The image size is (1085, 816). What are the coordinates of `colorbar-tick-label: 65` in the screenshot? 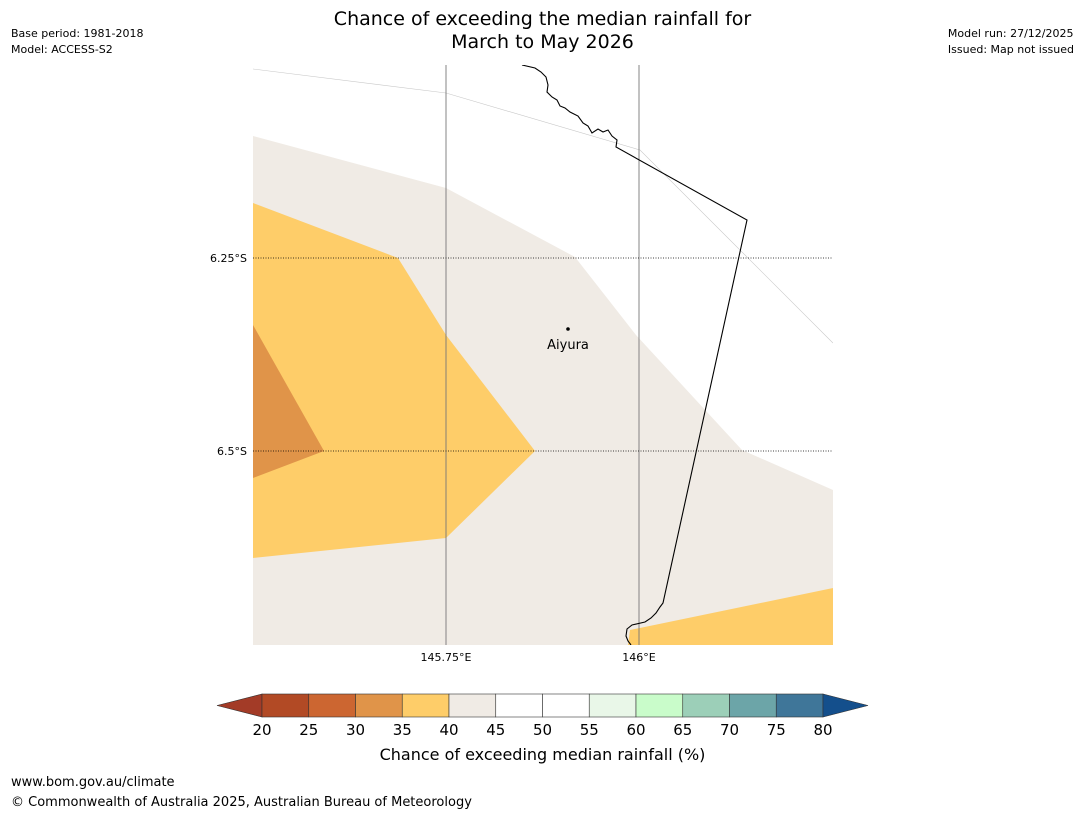 It's located at (682, 730).